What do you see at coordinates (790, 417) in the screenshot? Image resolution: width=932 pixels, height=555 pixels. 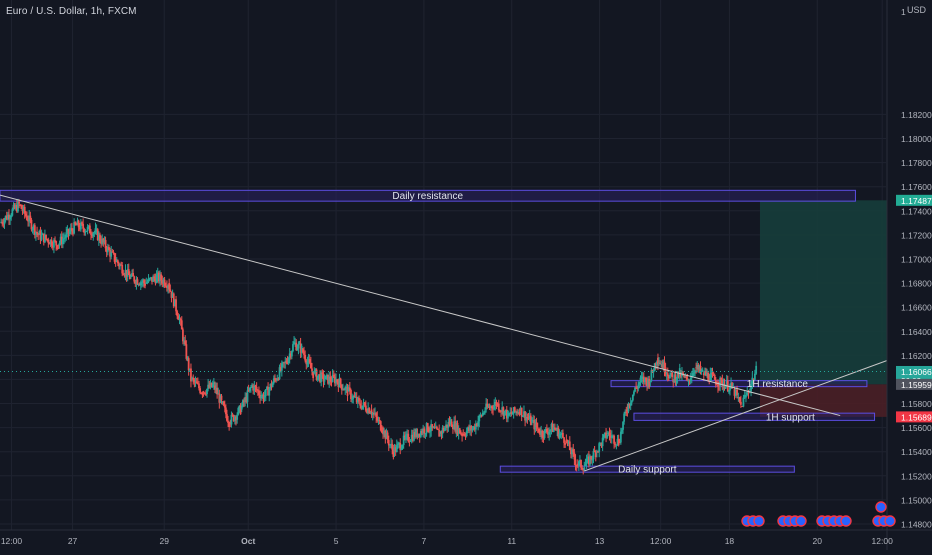 I see `zone-label: 1H support` at bounding box center [790, 417].